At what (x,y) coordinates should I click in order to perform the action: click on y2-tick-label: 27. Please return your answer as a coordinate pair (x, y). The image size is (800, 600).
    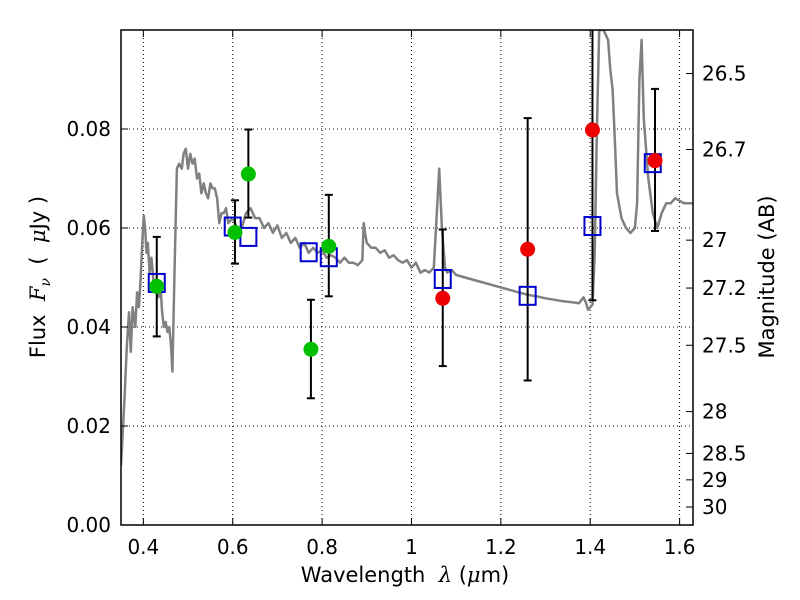
    Looking at the image, I should click on (714, 240).